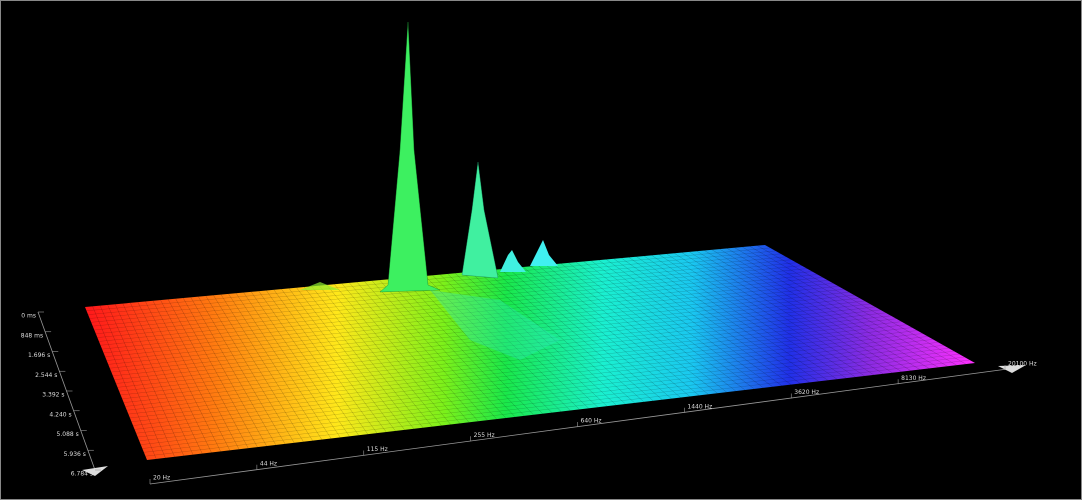 This screenshot has height=500, width=1082. Describe the element at coordinates (806, 392) in the screenshot. I see `frequency-label: 3620 Hz` at that location.